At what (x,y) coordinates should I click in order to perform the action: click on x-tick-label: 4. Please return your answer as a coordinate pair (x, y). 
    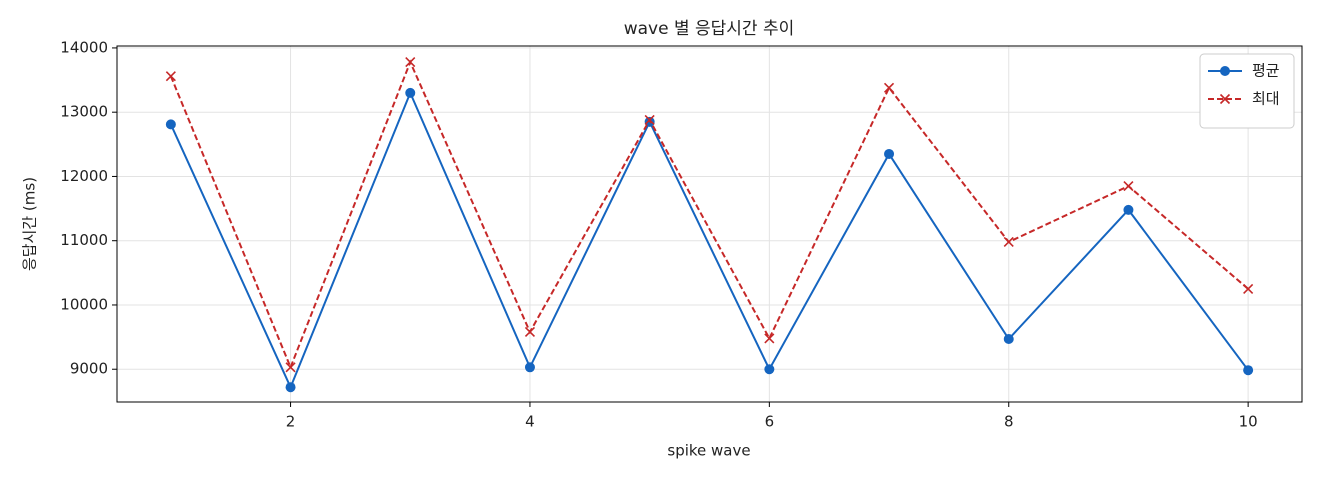
    Looking at the image, I should click on (530, 422).